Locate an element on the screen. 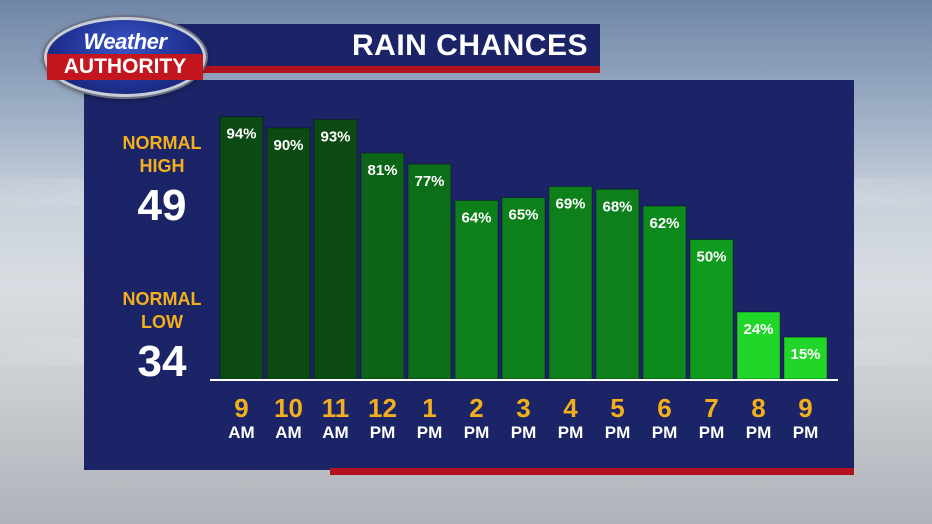 This screenshot has width=932, height=524. tick-label-hour-8: 4 is located at coordinates (570, 408).